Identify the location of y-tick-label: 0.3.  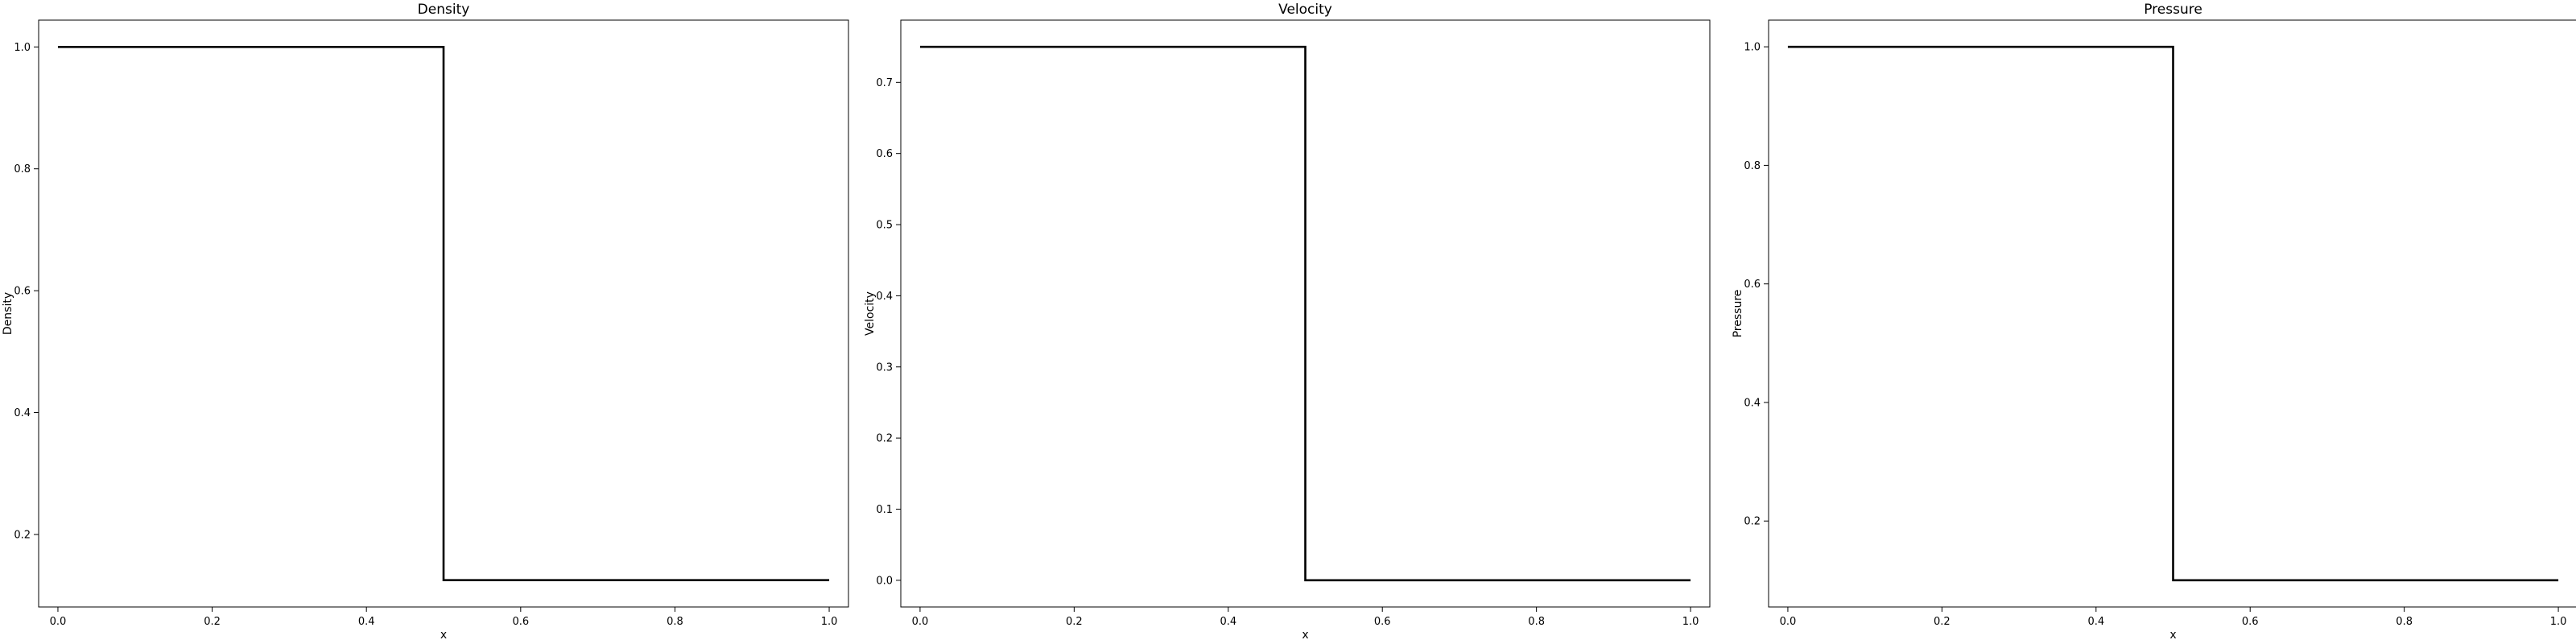
(885, 367).